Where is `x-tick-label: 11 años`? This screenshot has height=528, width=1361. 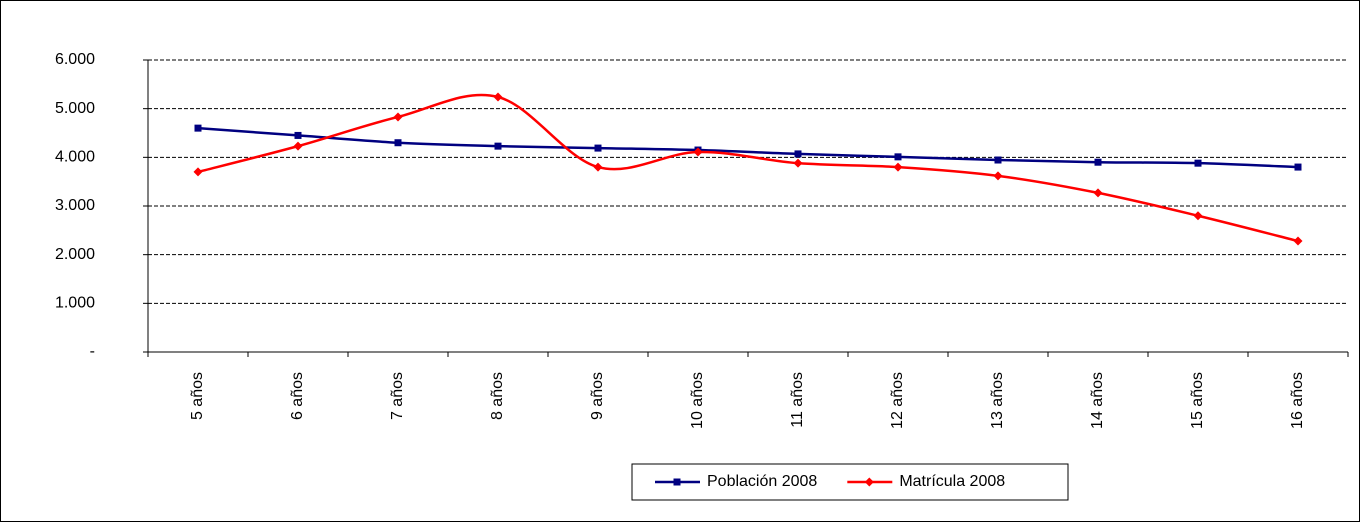 x-tick-label: 11 años is located at coordinates (797, 400).